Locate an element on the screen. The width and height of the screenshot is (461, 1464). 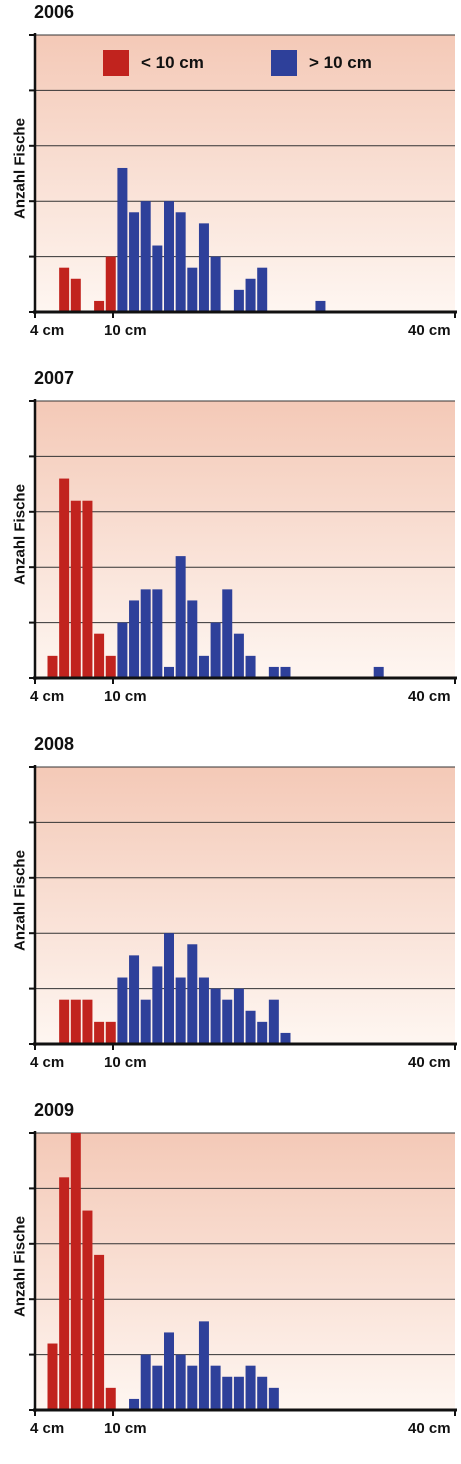
chart-title: 2008 is located at coordinates (54, 744).